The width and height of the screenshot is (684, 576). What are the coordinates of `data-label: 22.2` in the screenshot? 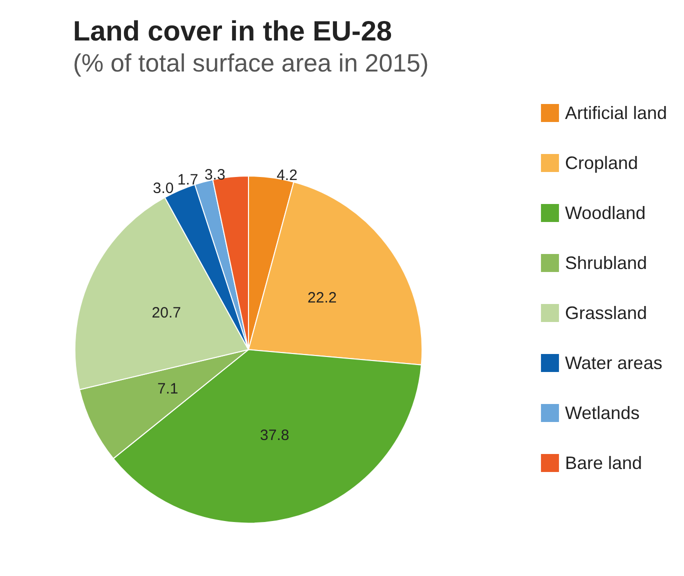 It's located at (322, 298).